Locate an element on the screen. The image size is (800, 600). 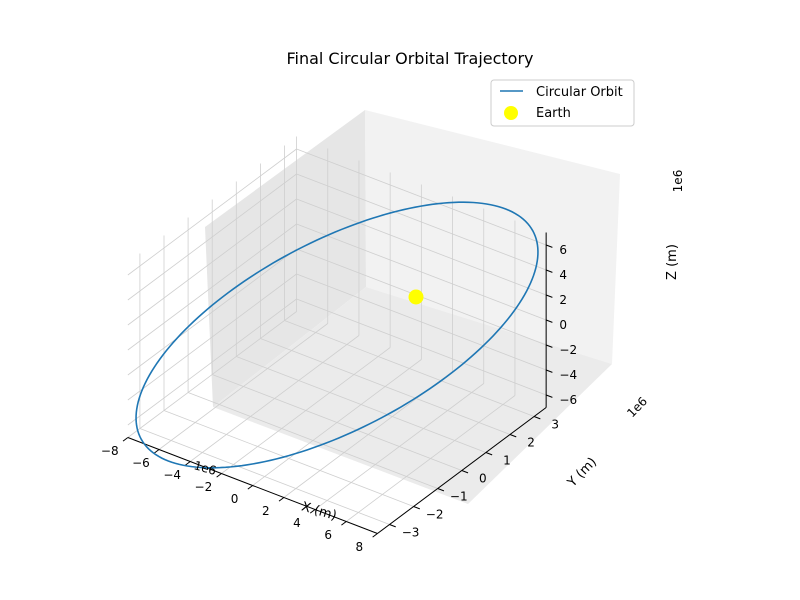
z-offset-label: 1e6 is located at coordinates (678, 181).